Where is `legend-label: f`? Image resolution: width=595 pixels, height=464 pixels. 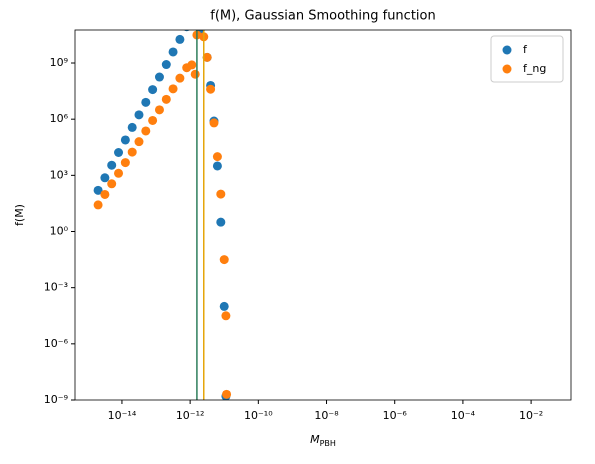 legend-label: f is located at coordinates (525, 49).